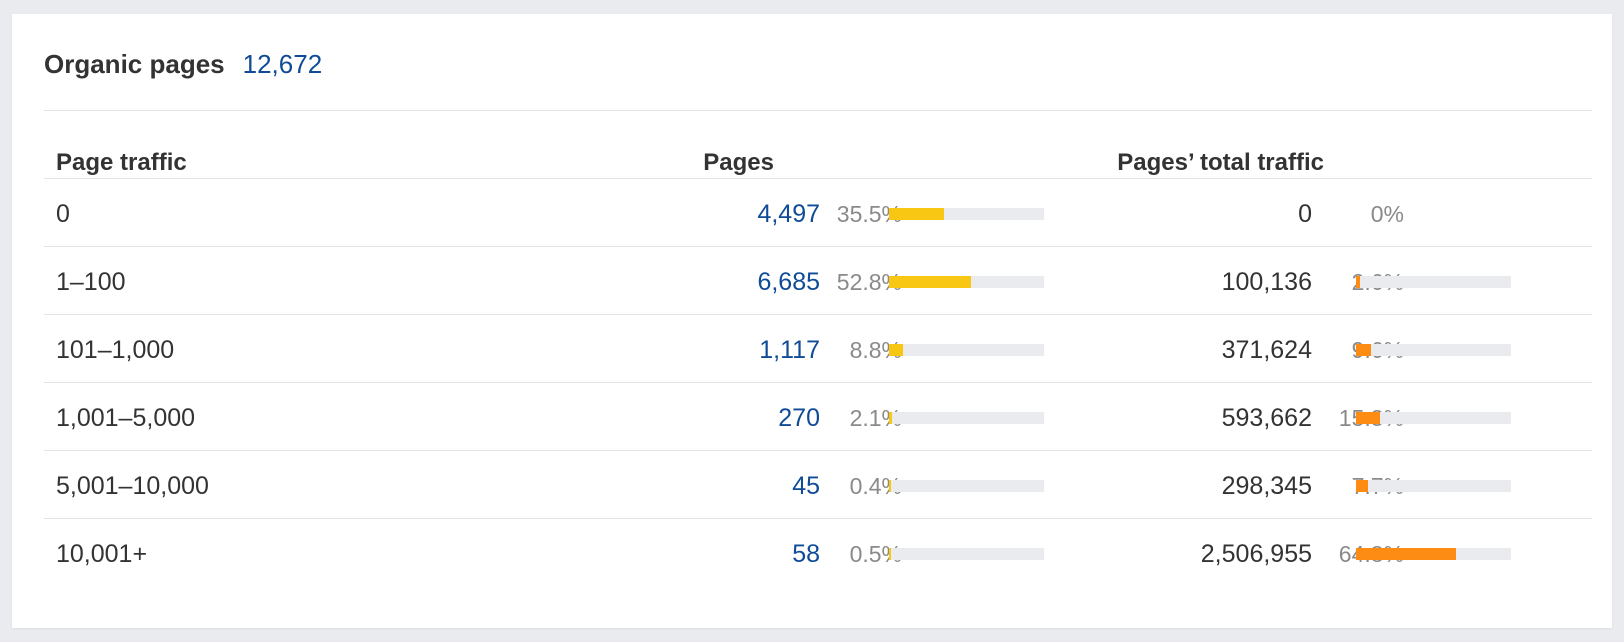  I want to click on organic-pages-count-link: 12,672, so click(282, 63).